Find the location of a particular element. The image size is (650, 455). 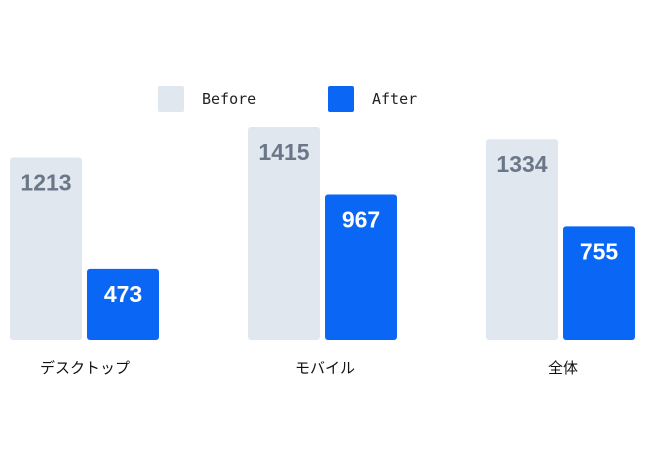

data-label: 473 is located at coordinates (123, 294).